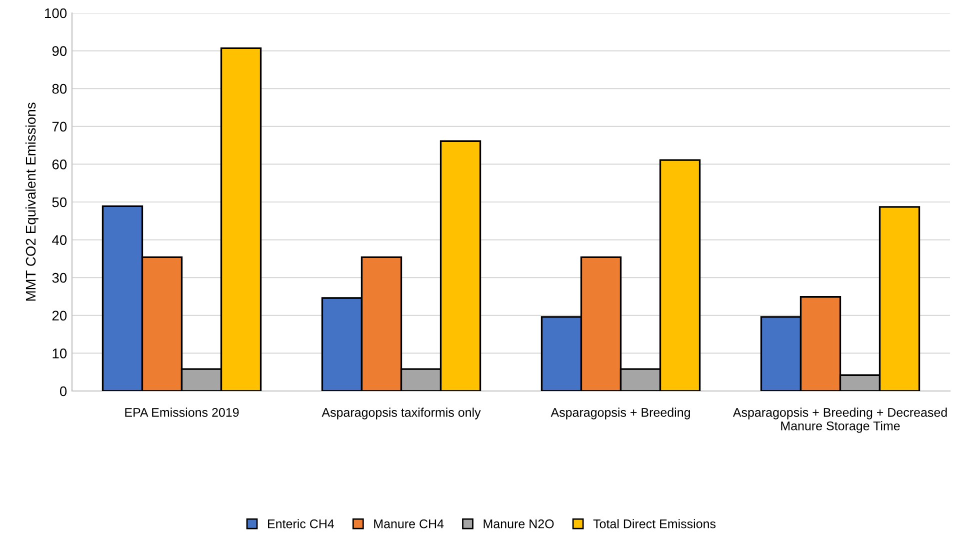  I want to click on x-tick-label: EPA Emissions 2019, so click(182, 412).